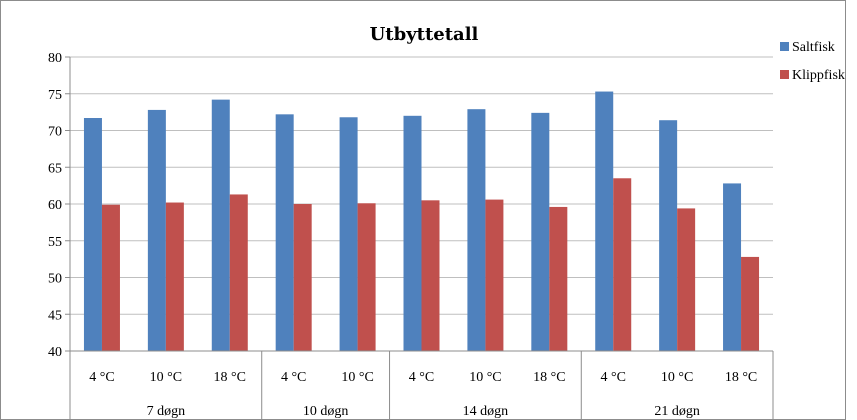 Image resolution: width=857 pixels, height=420 pixels. I want to click on x-group-label: 10 døgn, so click(326, 411).